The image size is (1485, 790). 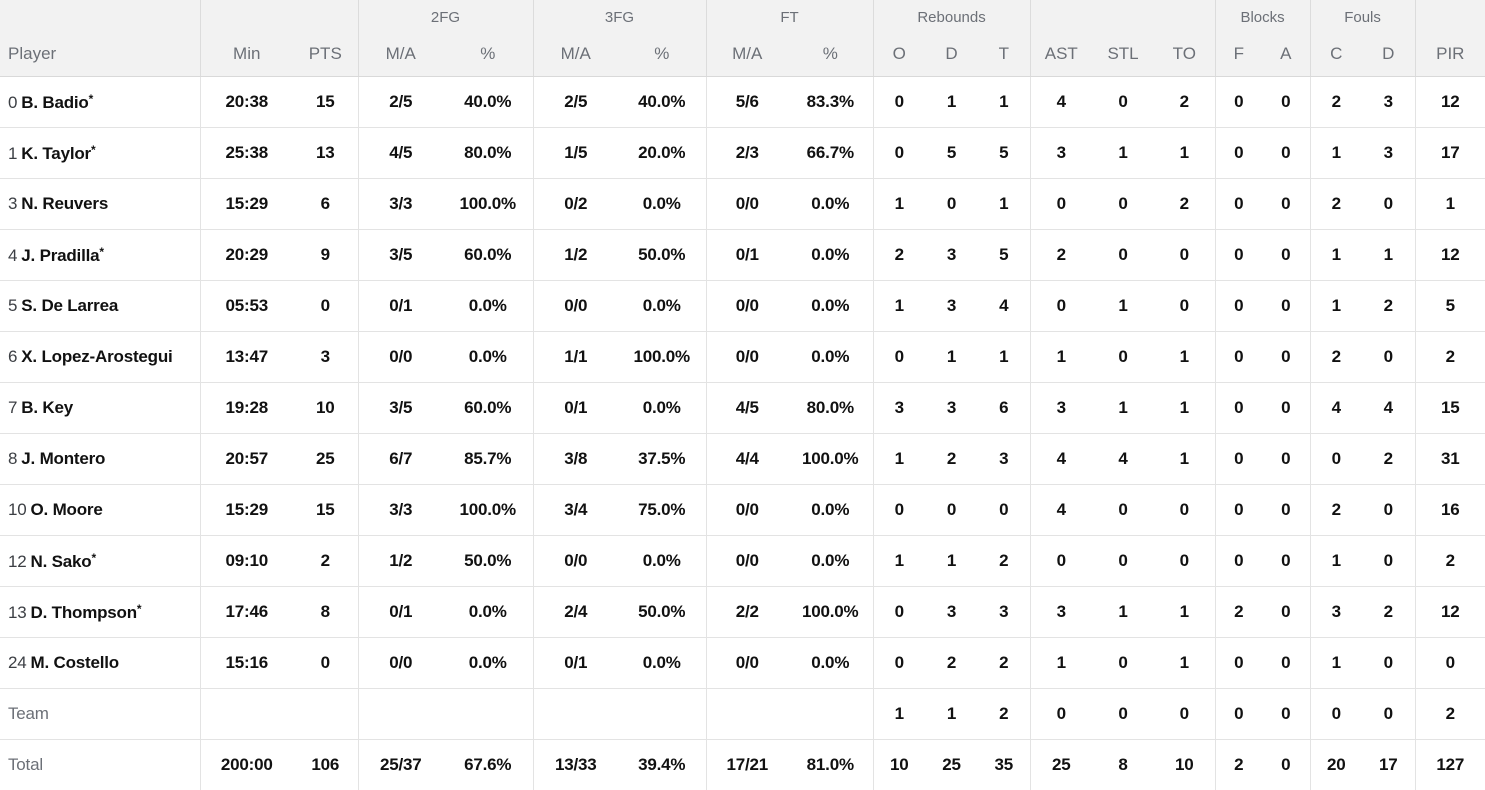 I want to click on col-header-ft-pct: %, so click(x=830, y=54).